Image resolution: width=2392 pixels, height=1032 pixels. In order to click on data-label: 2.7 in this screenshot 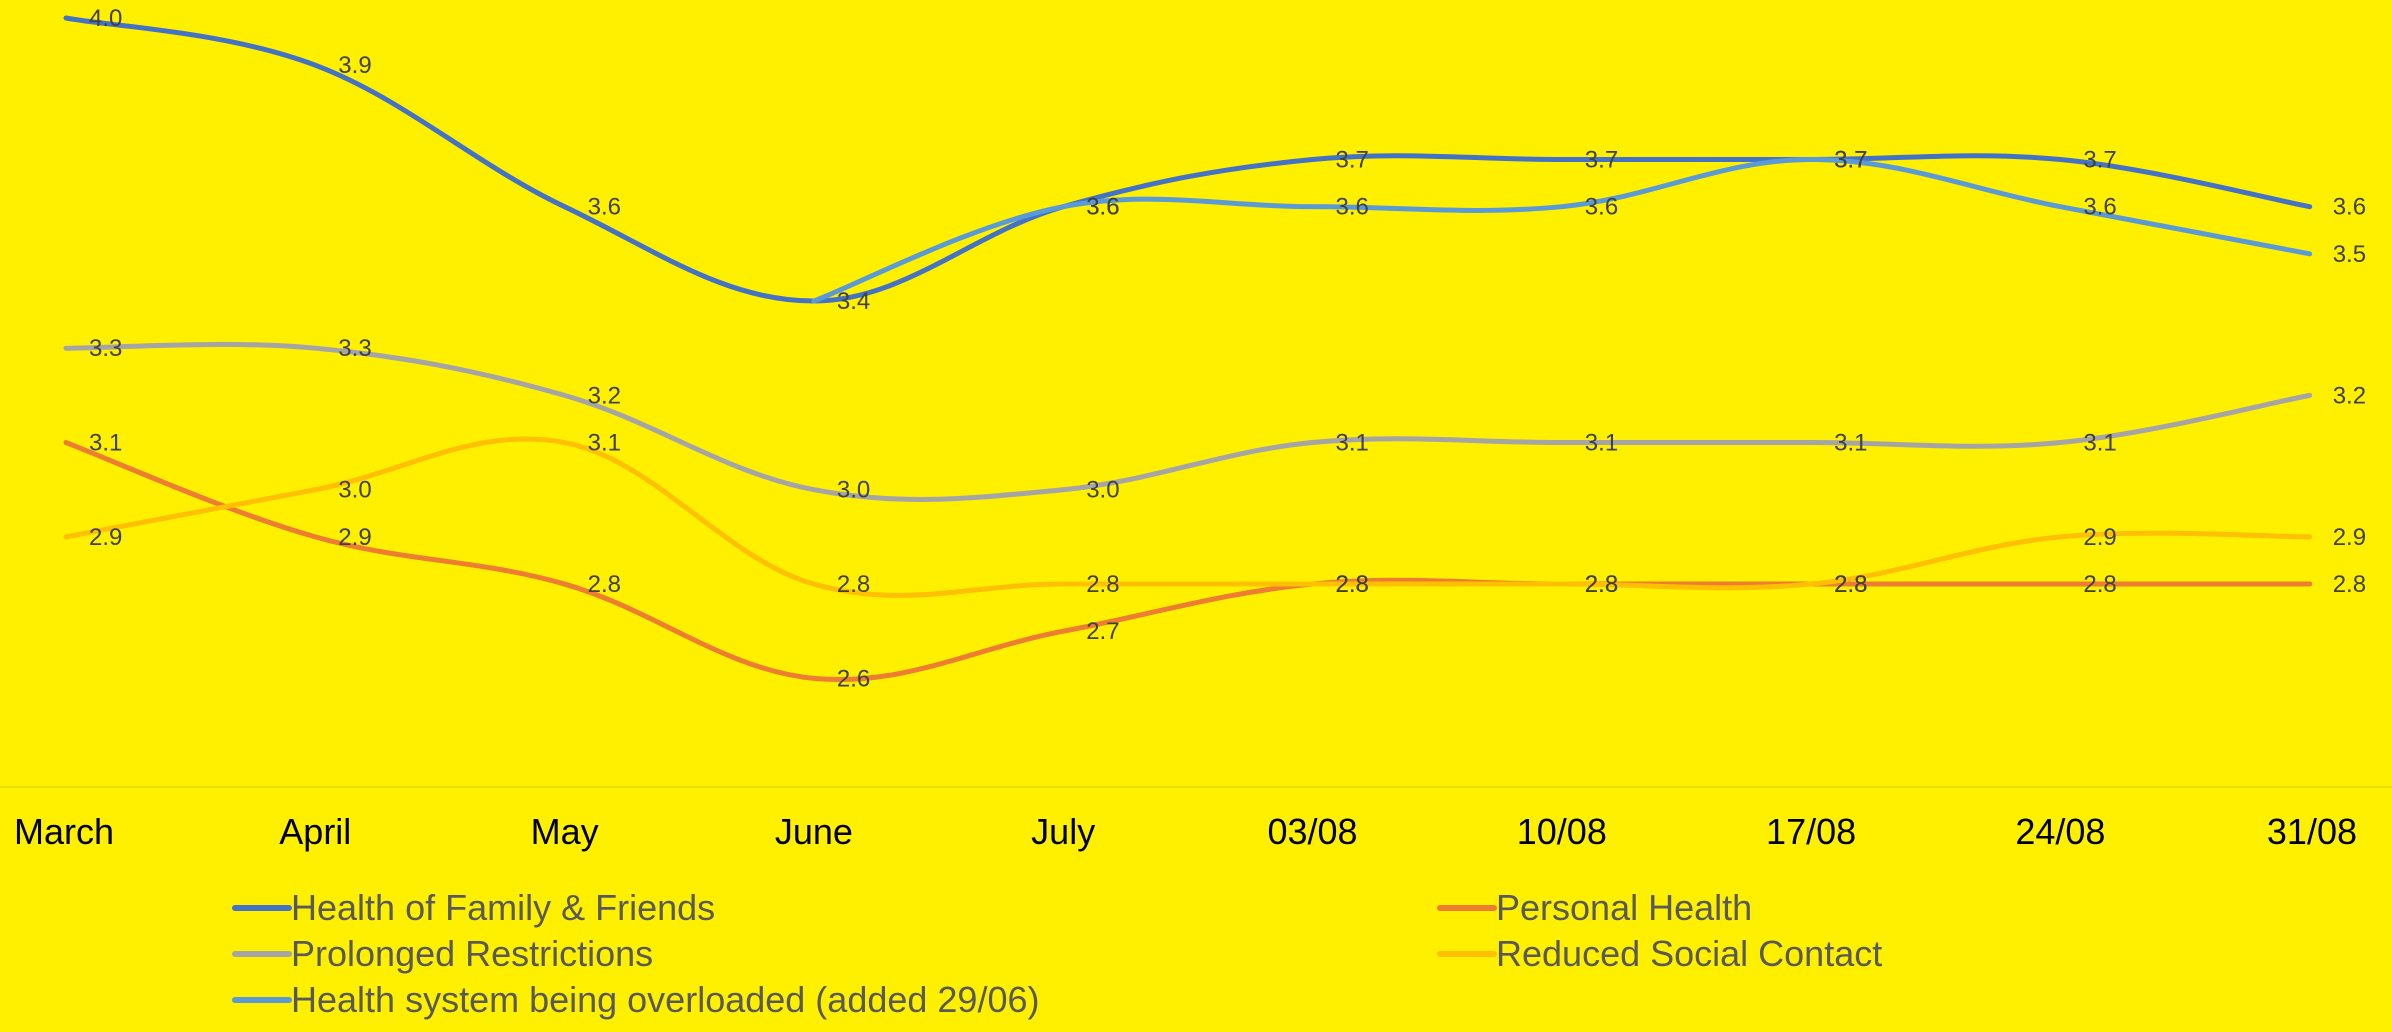, I will do `click(1102, 631)`.